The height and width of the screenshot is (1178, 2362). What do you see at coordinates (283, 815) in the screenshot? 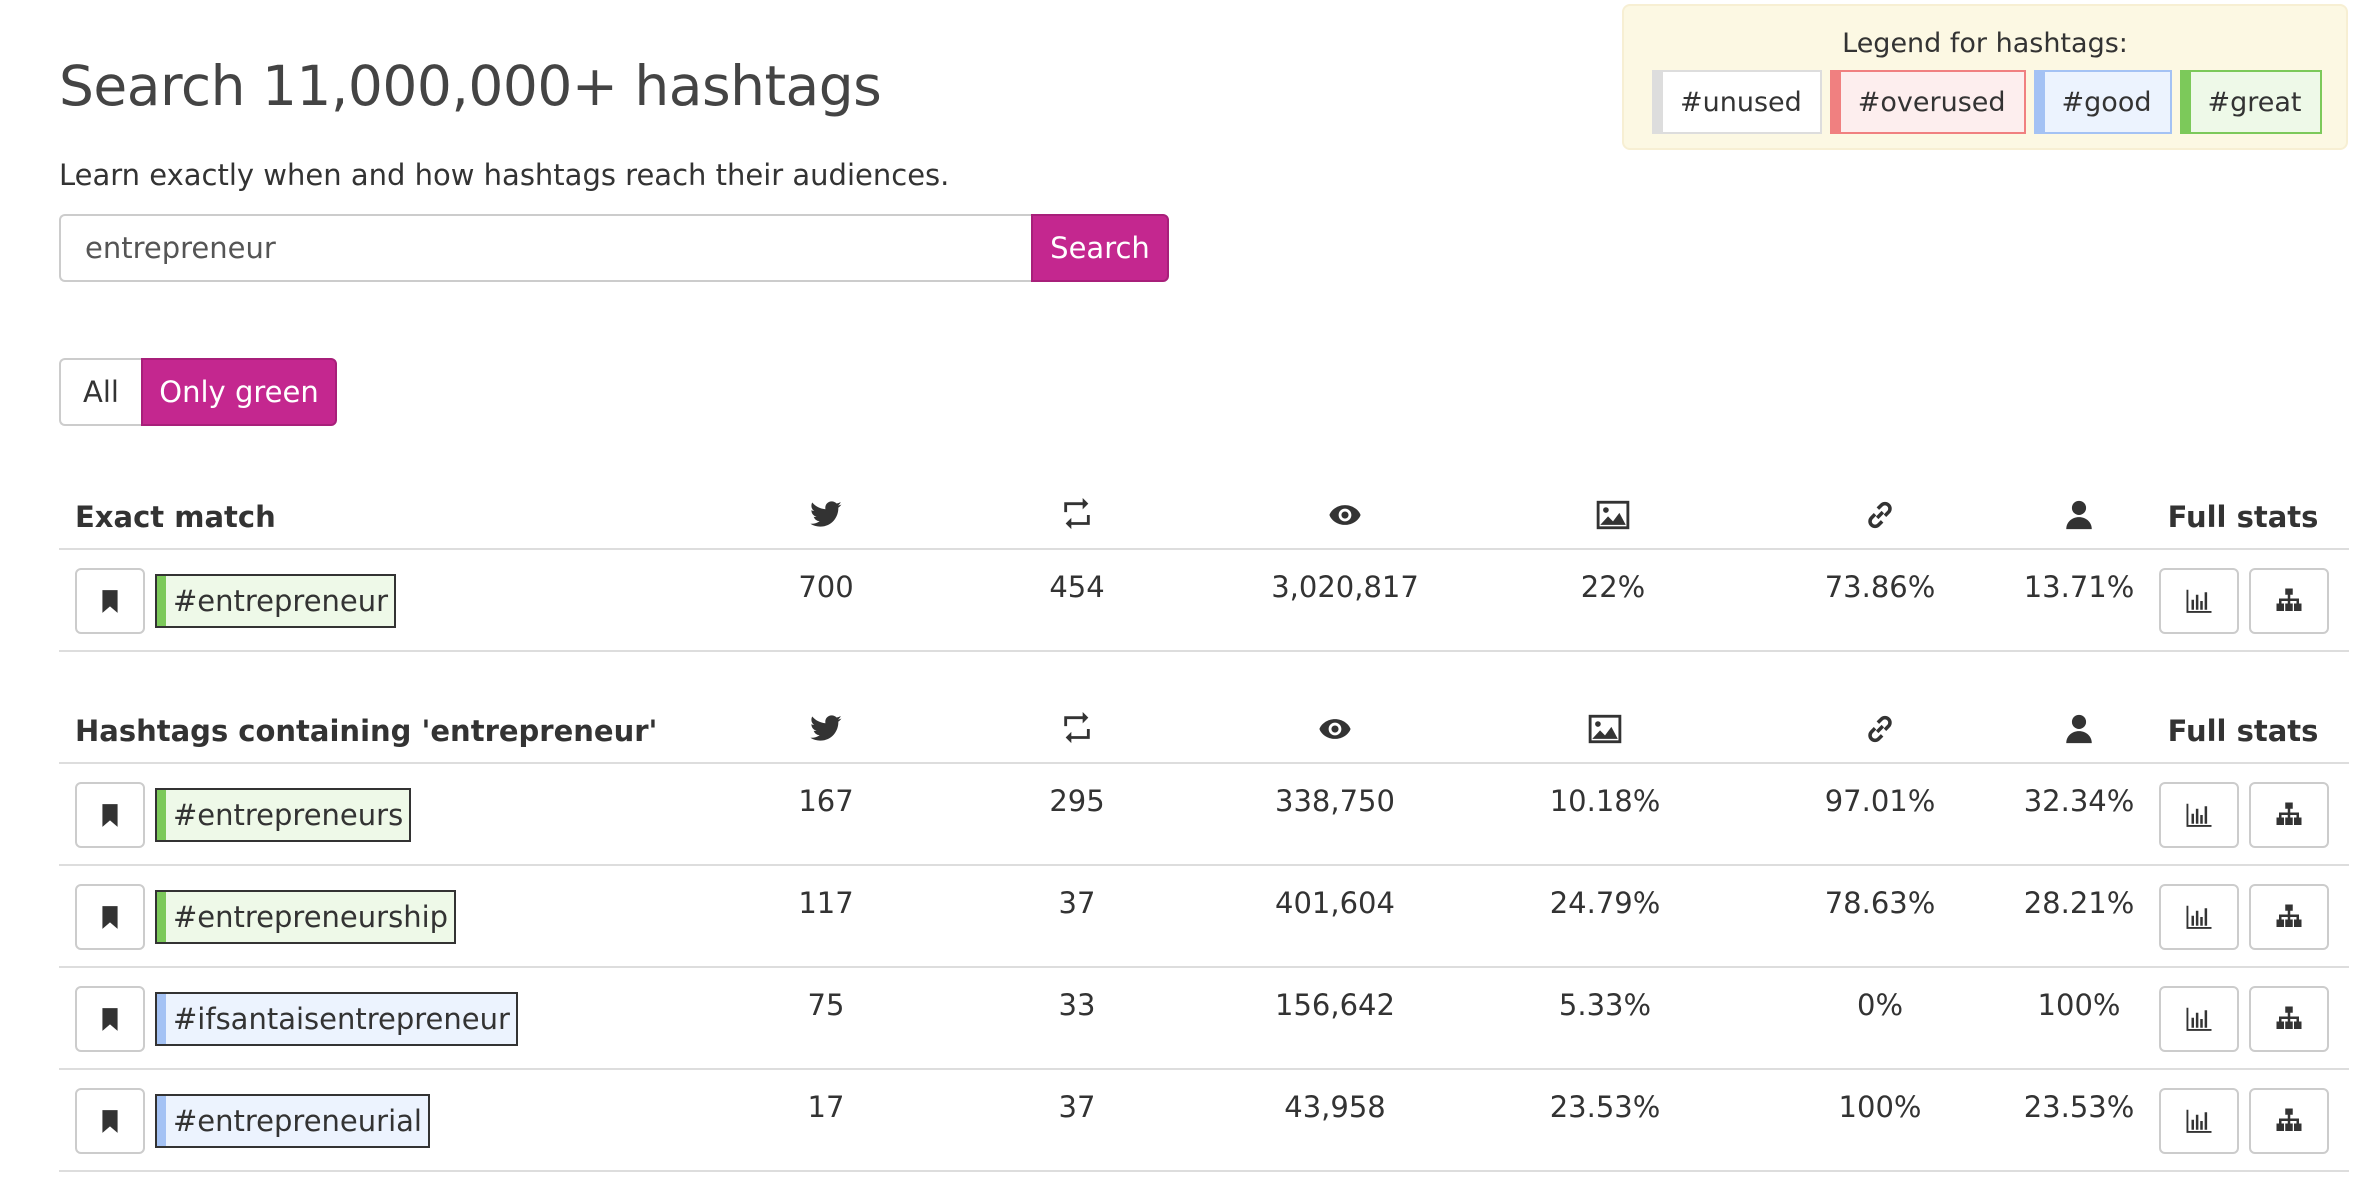
I see `hashtag-link: #entrepreneurs` at bounding box center [283, 815].